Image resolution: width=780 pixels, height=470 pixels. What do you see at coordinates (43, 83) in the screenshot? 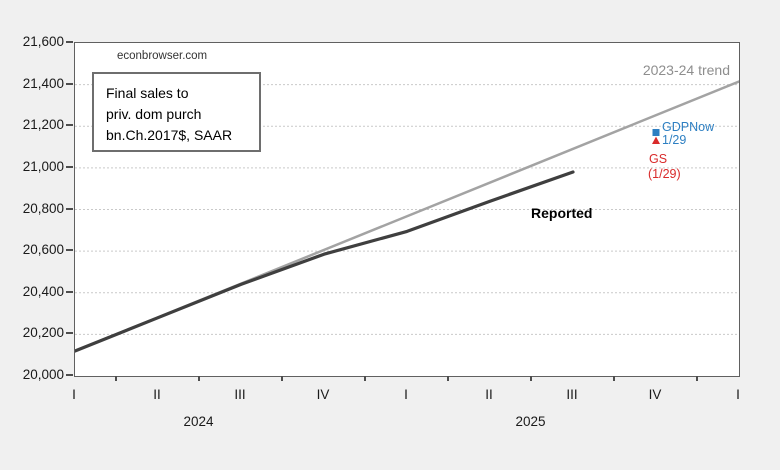
I see `y-axis-label: 21,400` at bounding box center [43, 83].